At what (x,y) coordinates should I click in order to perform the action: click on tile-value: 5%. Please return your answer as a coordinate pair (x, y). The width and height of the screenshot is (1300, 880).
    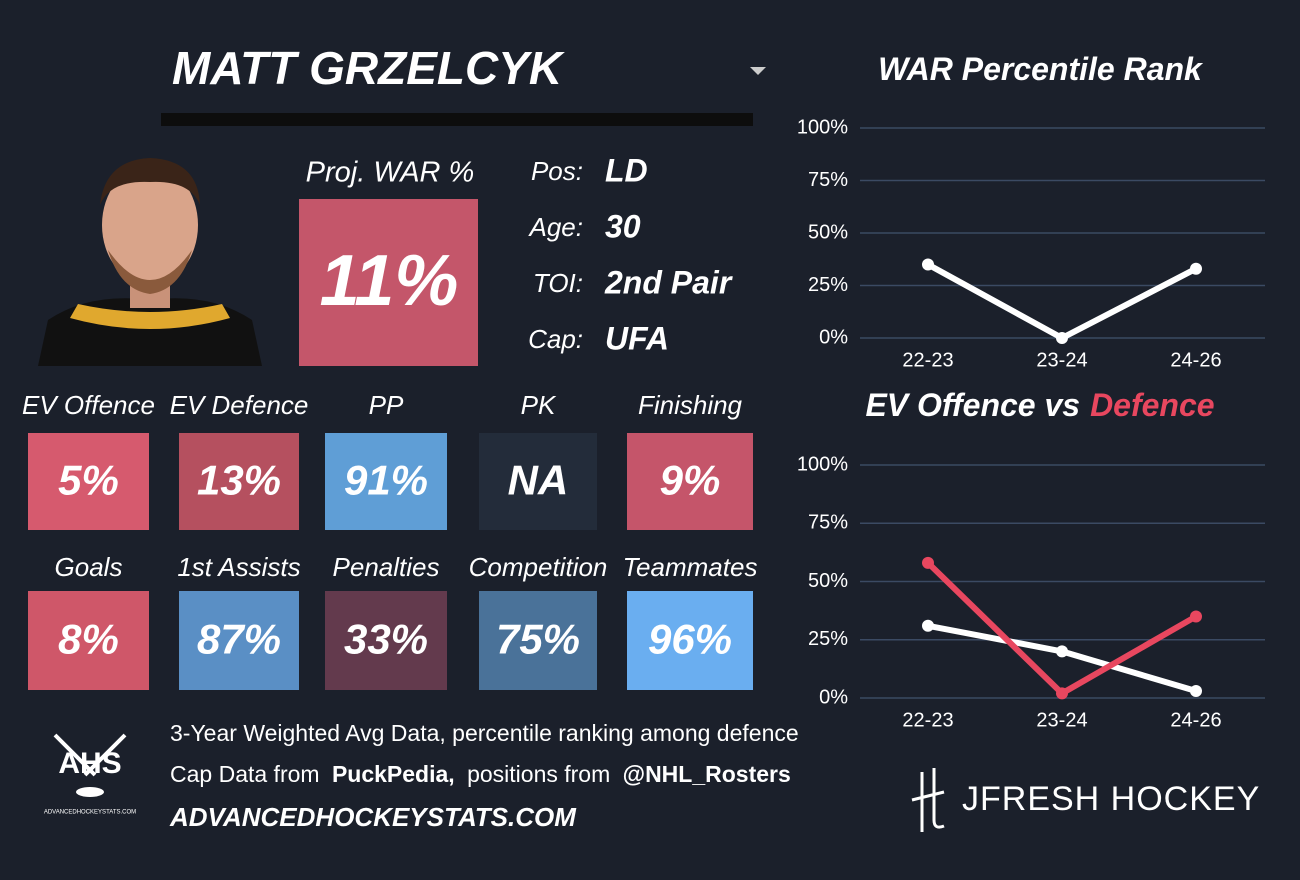
    Looking at the image, I should click on (88, 480).